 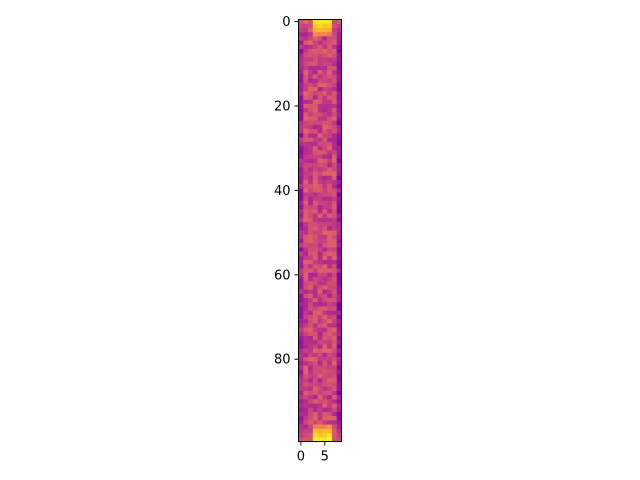 What do you see at coordinates (320, 230) in the screenshot?
I see `axes-frame` at bounding box center [320, 230].